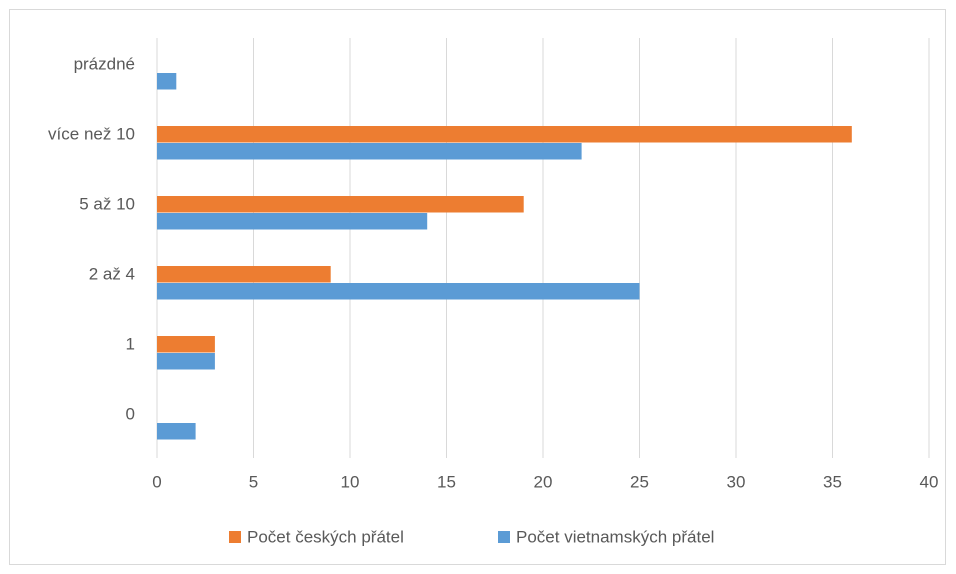  Describe the element at coordinates (929, 481) in the screenshot. I see `x-tick-label: 40` at that location.